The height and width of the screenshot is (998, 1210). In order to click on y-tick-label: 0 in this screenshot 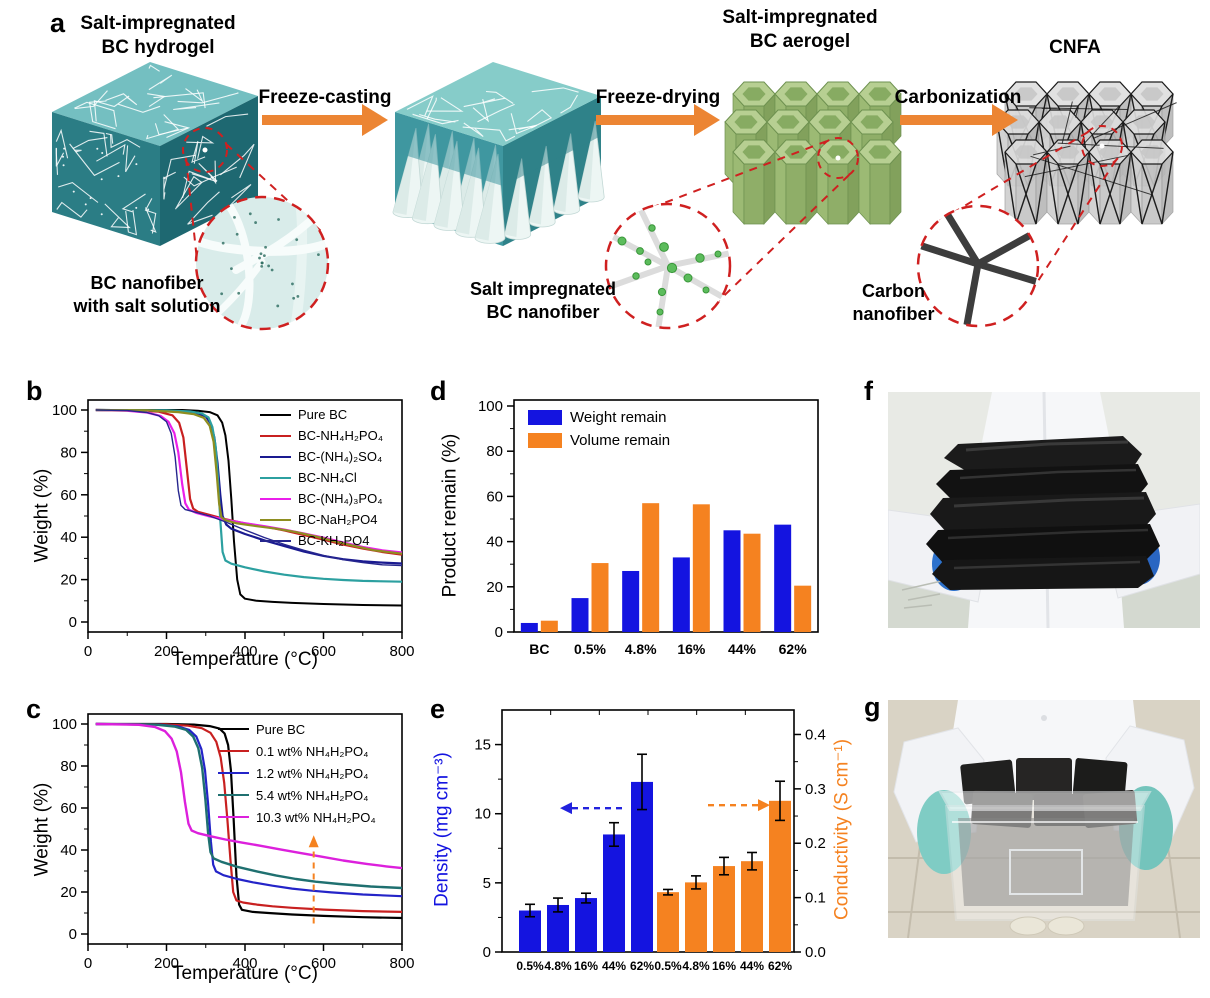, I will do `click(73, 934)`.